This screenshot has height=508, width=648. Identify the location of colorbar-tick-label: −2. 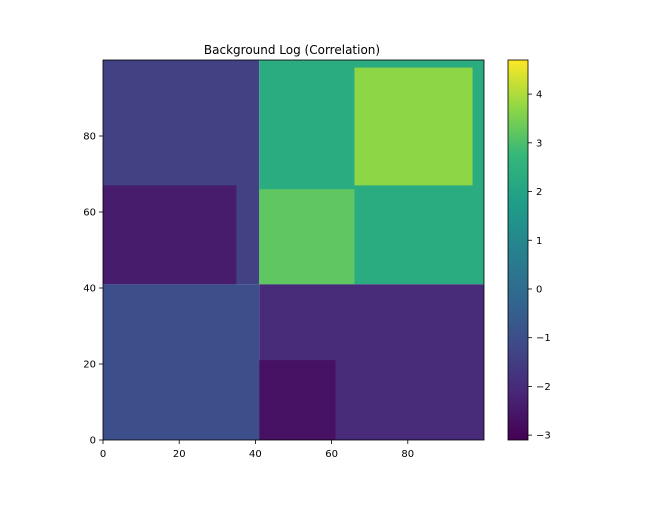
(543, 387).